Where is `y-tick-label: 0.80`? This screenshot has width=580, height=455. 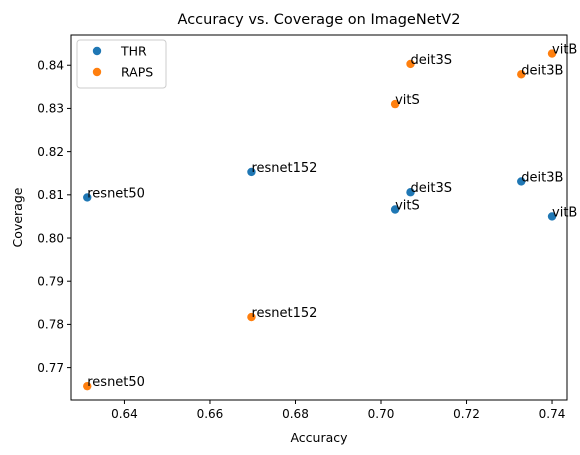 y-tick-label: 0.80 is located at coordinates (50, 238).